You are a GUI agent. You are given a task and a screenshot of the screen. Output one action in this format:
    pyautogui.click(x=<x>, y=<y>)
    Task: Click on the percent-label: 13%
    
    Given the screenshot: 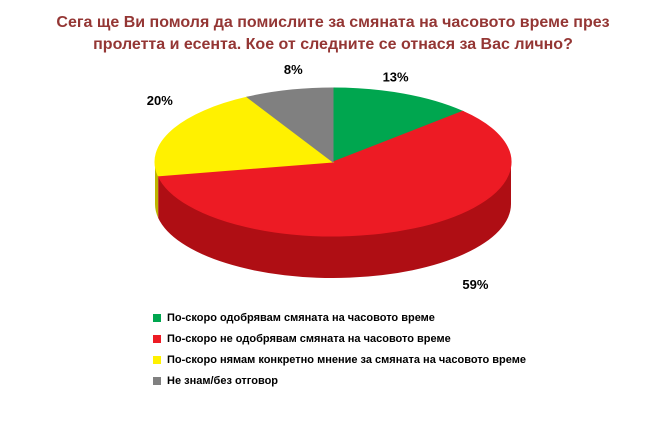 What is the action you would take?
    pyautogui.click(x=396, y=77)
    